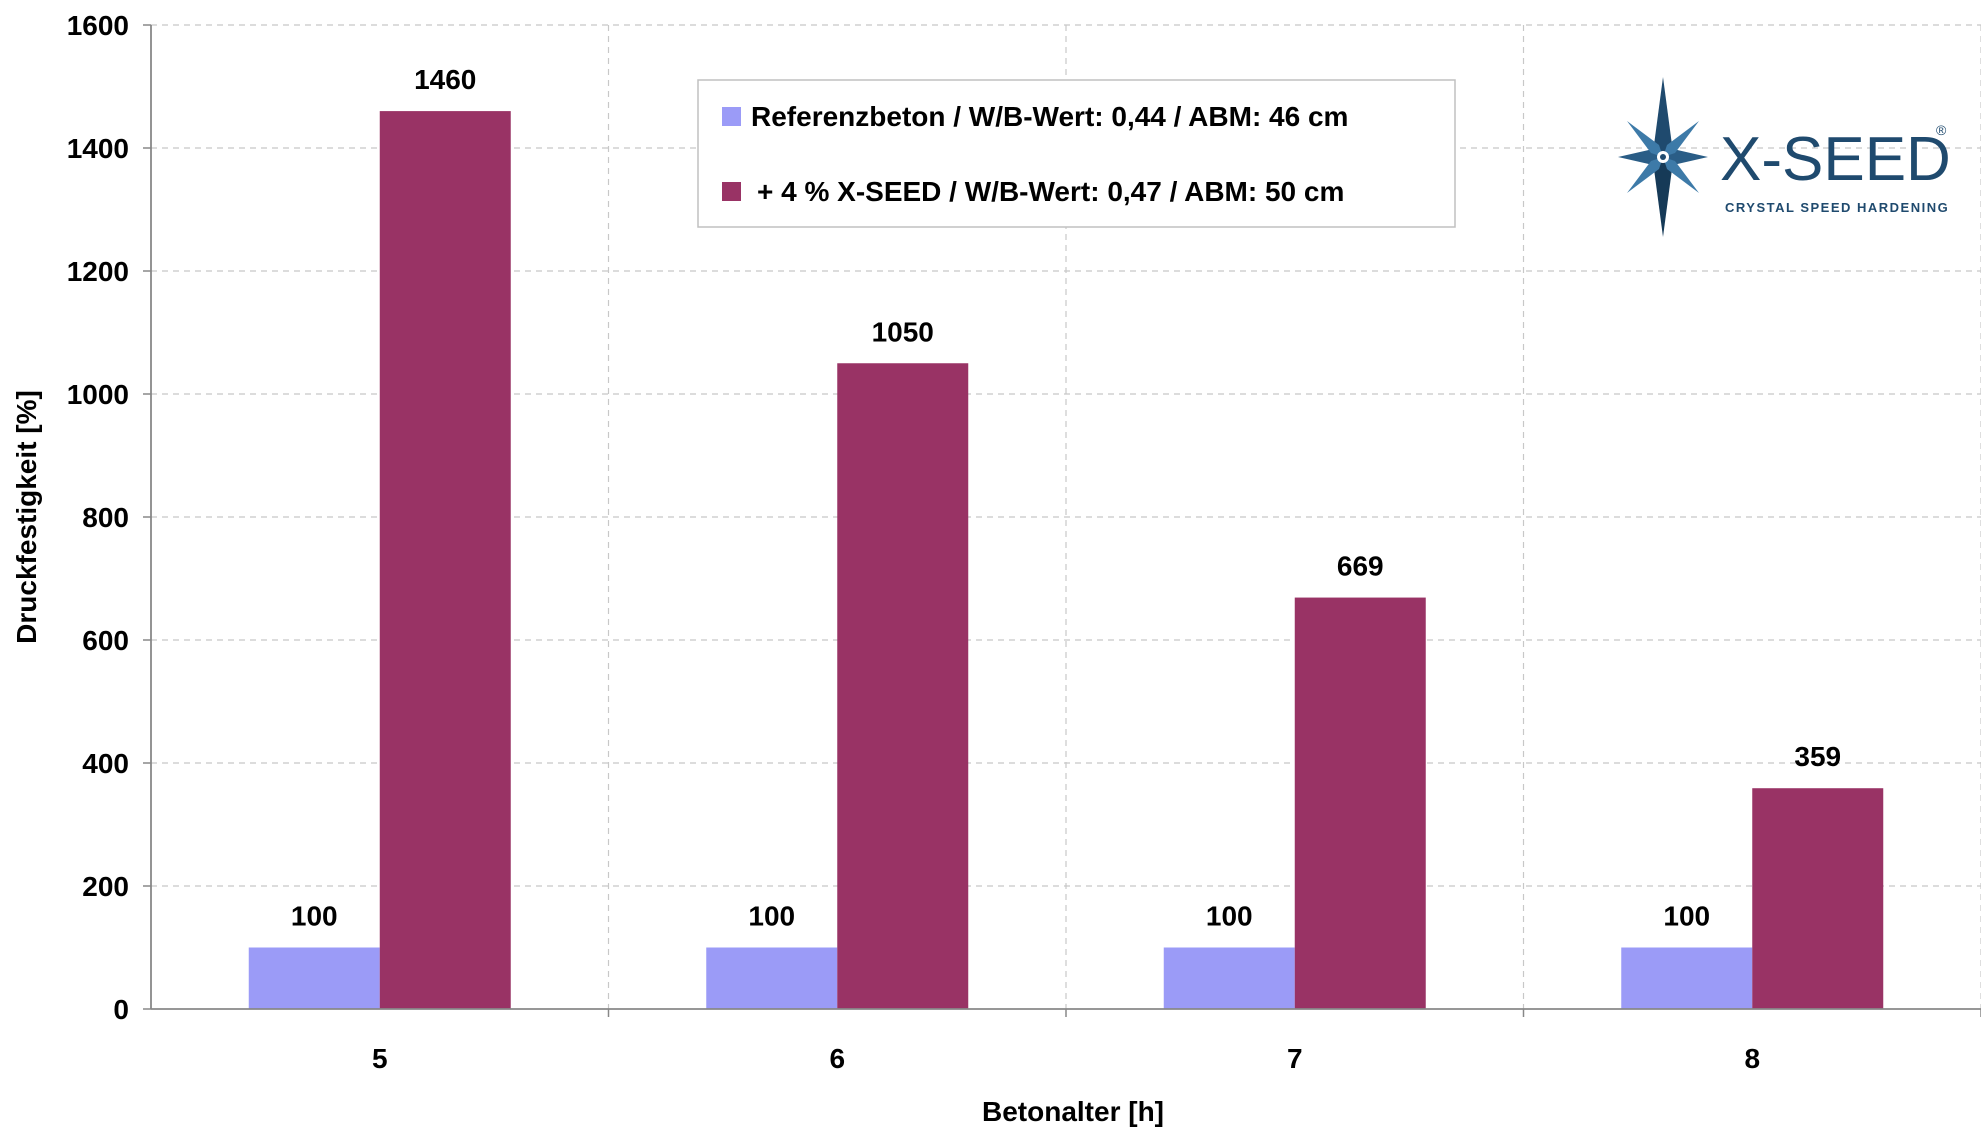 The image size is (1981, 1128). Describe the element at coordinates (98, 394) in the screenshot. I see `y-tick-label: 1000` at that location.